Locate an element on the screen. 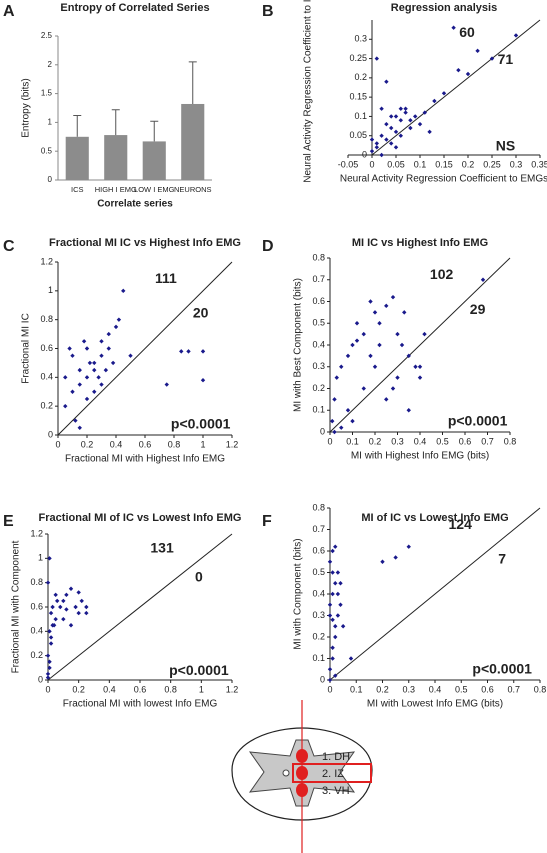 The width and height of the screenshot is (547, 853). x-tick-label: 0.1 is located at coordinates (356, 689).